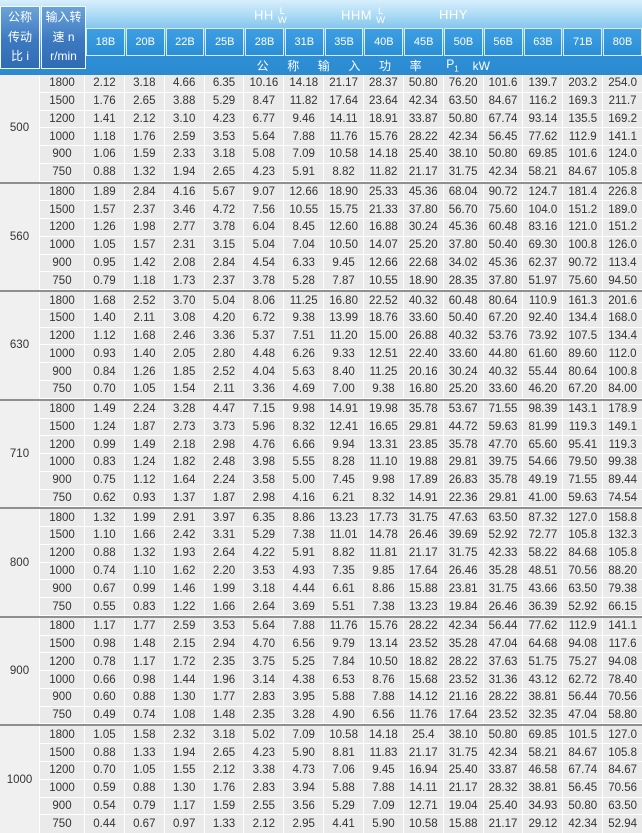 This screenshot has width=642, height=833. I want to click on power-value-cell: 3.14, so click(264, 680).